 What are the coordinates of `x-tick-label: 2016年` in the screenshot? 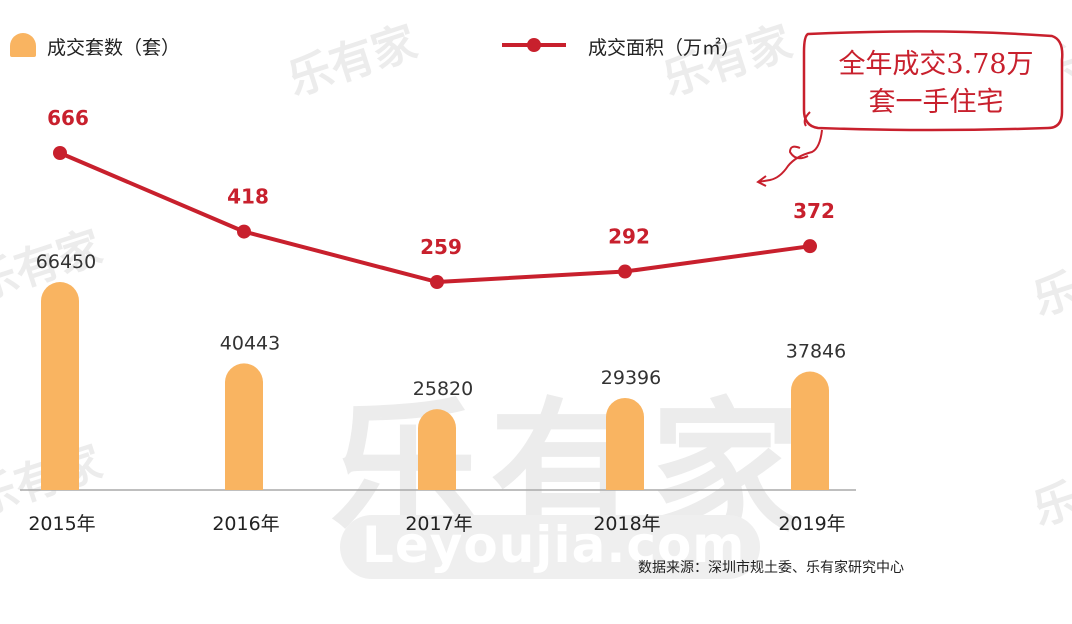 It's located at (245, 524).